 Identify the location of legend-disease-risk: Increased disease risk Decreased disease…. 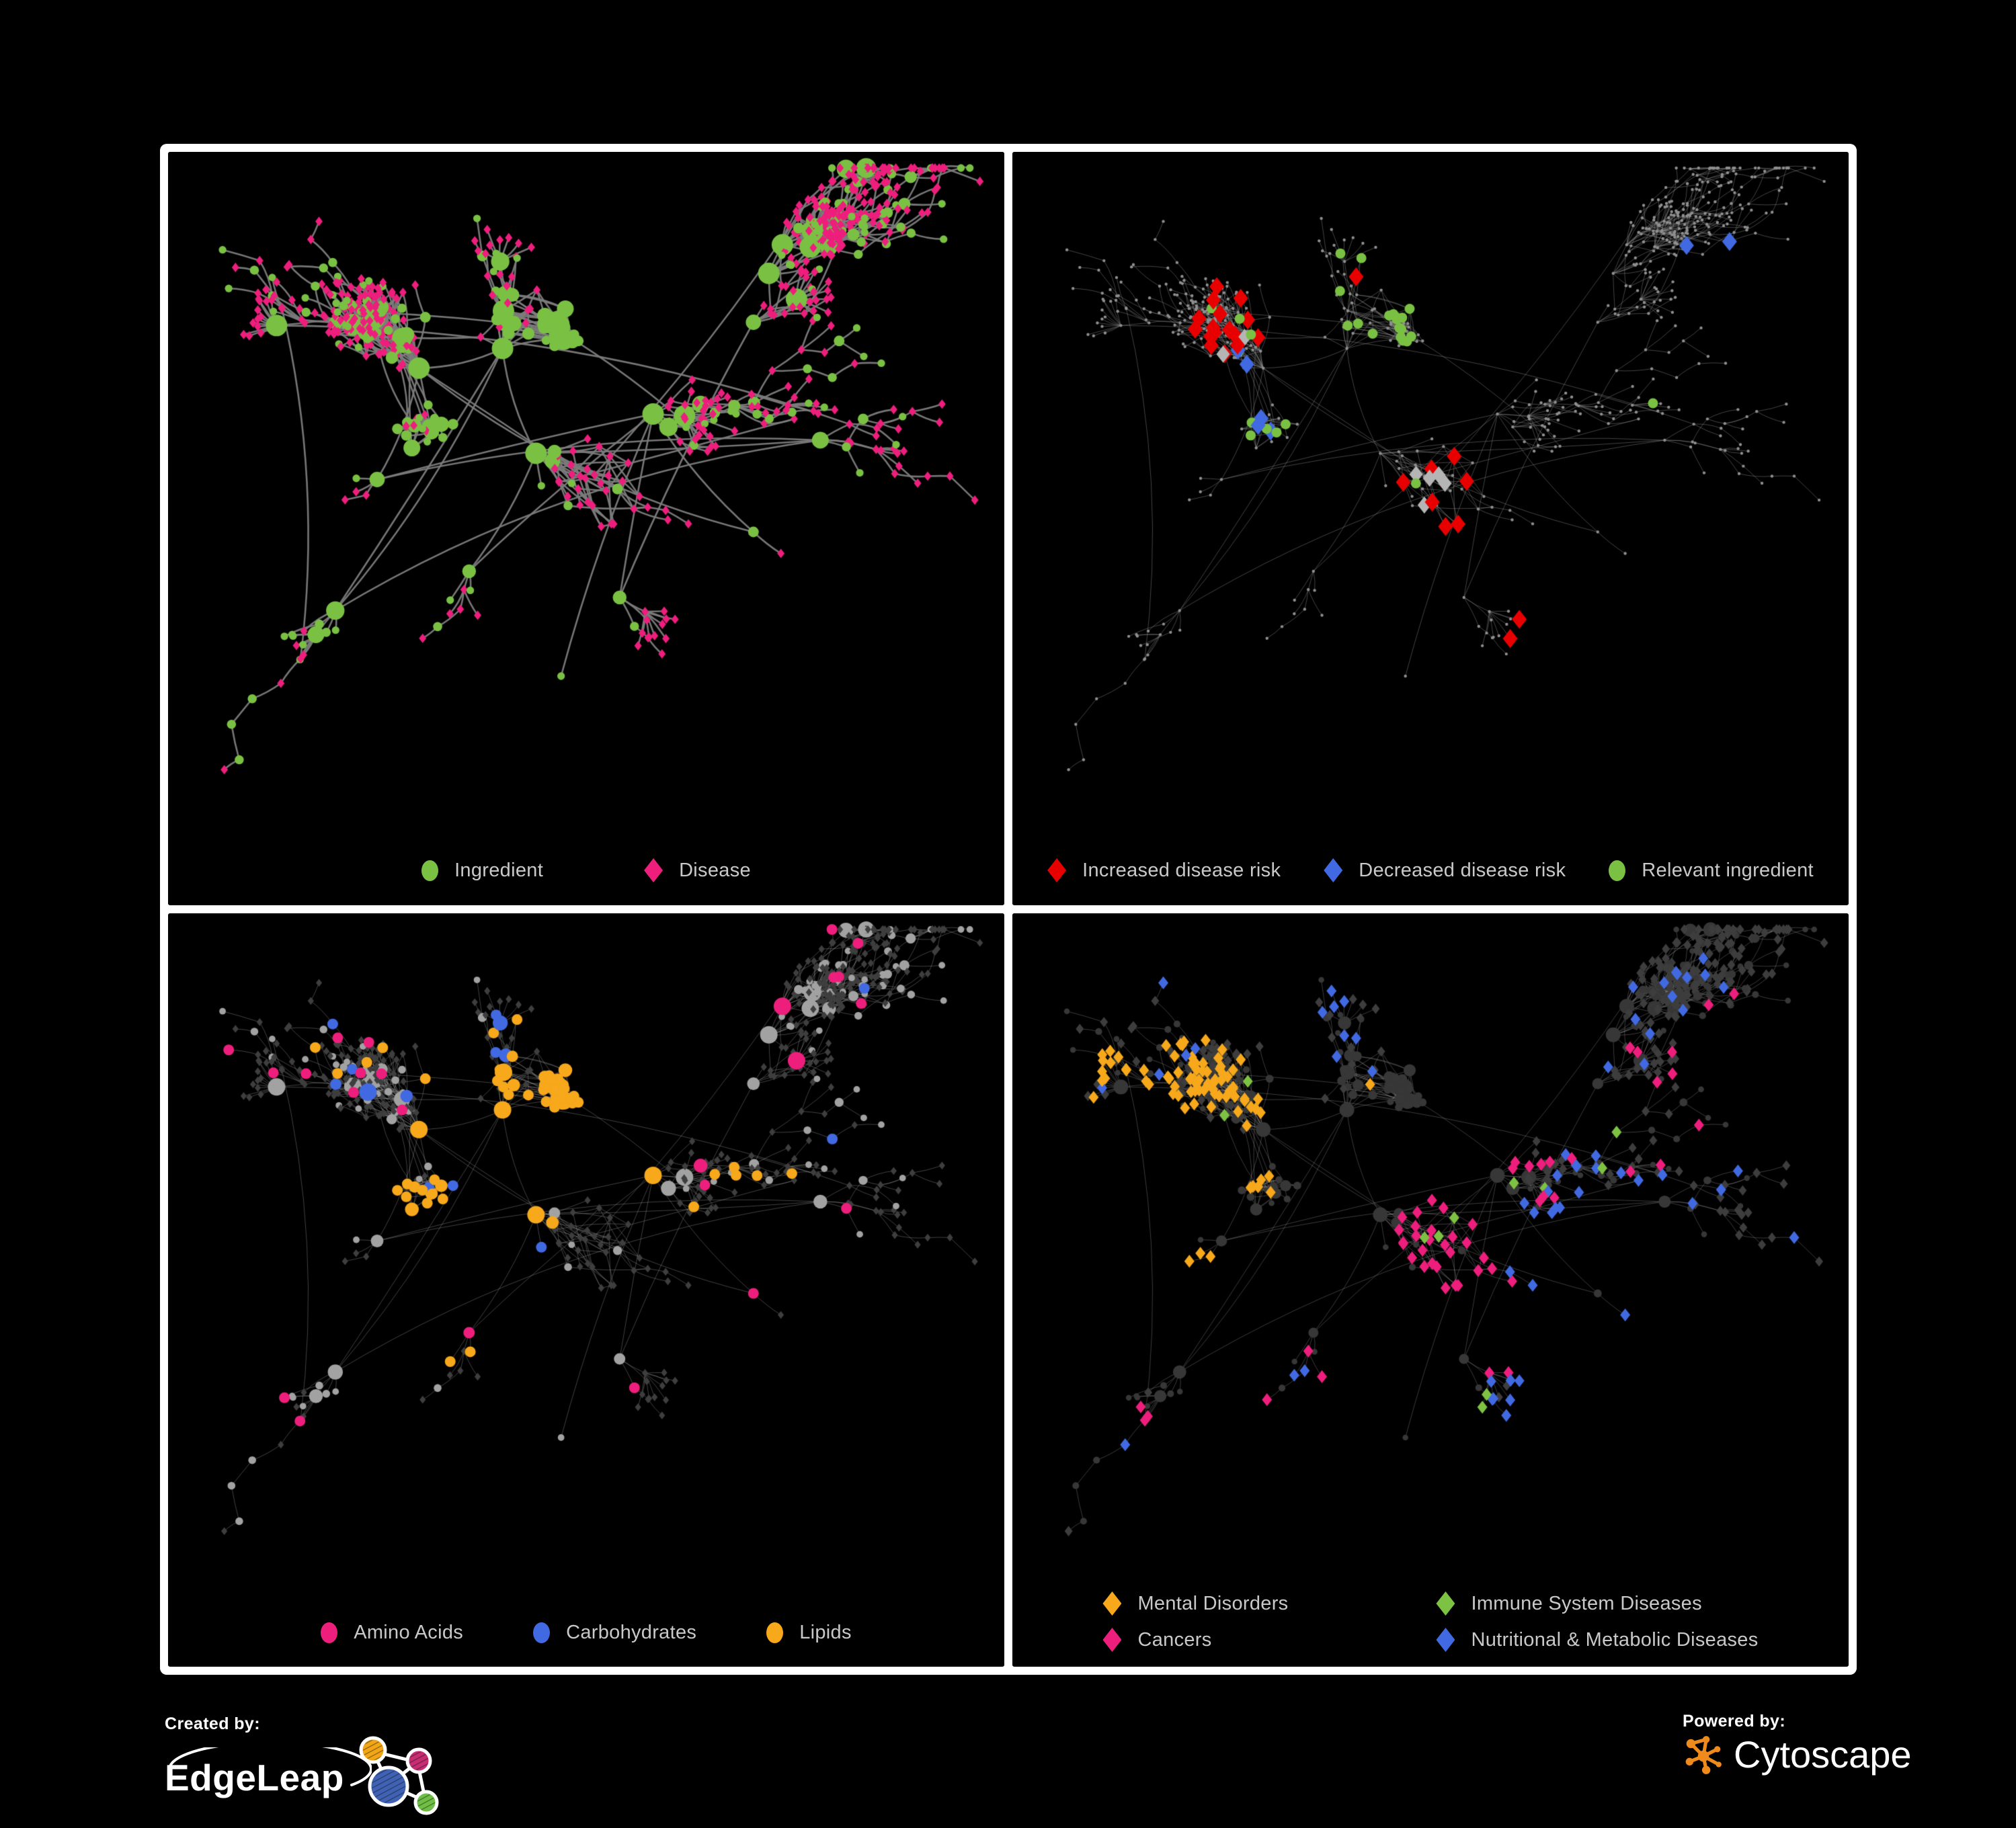
(1430, 870).